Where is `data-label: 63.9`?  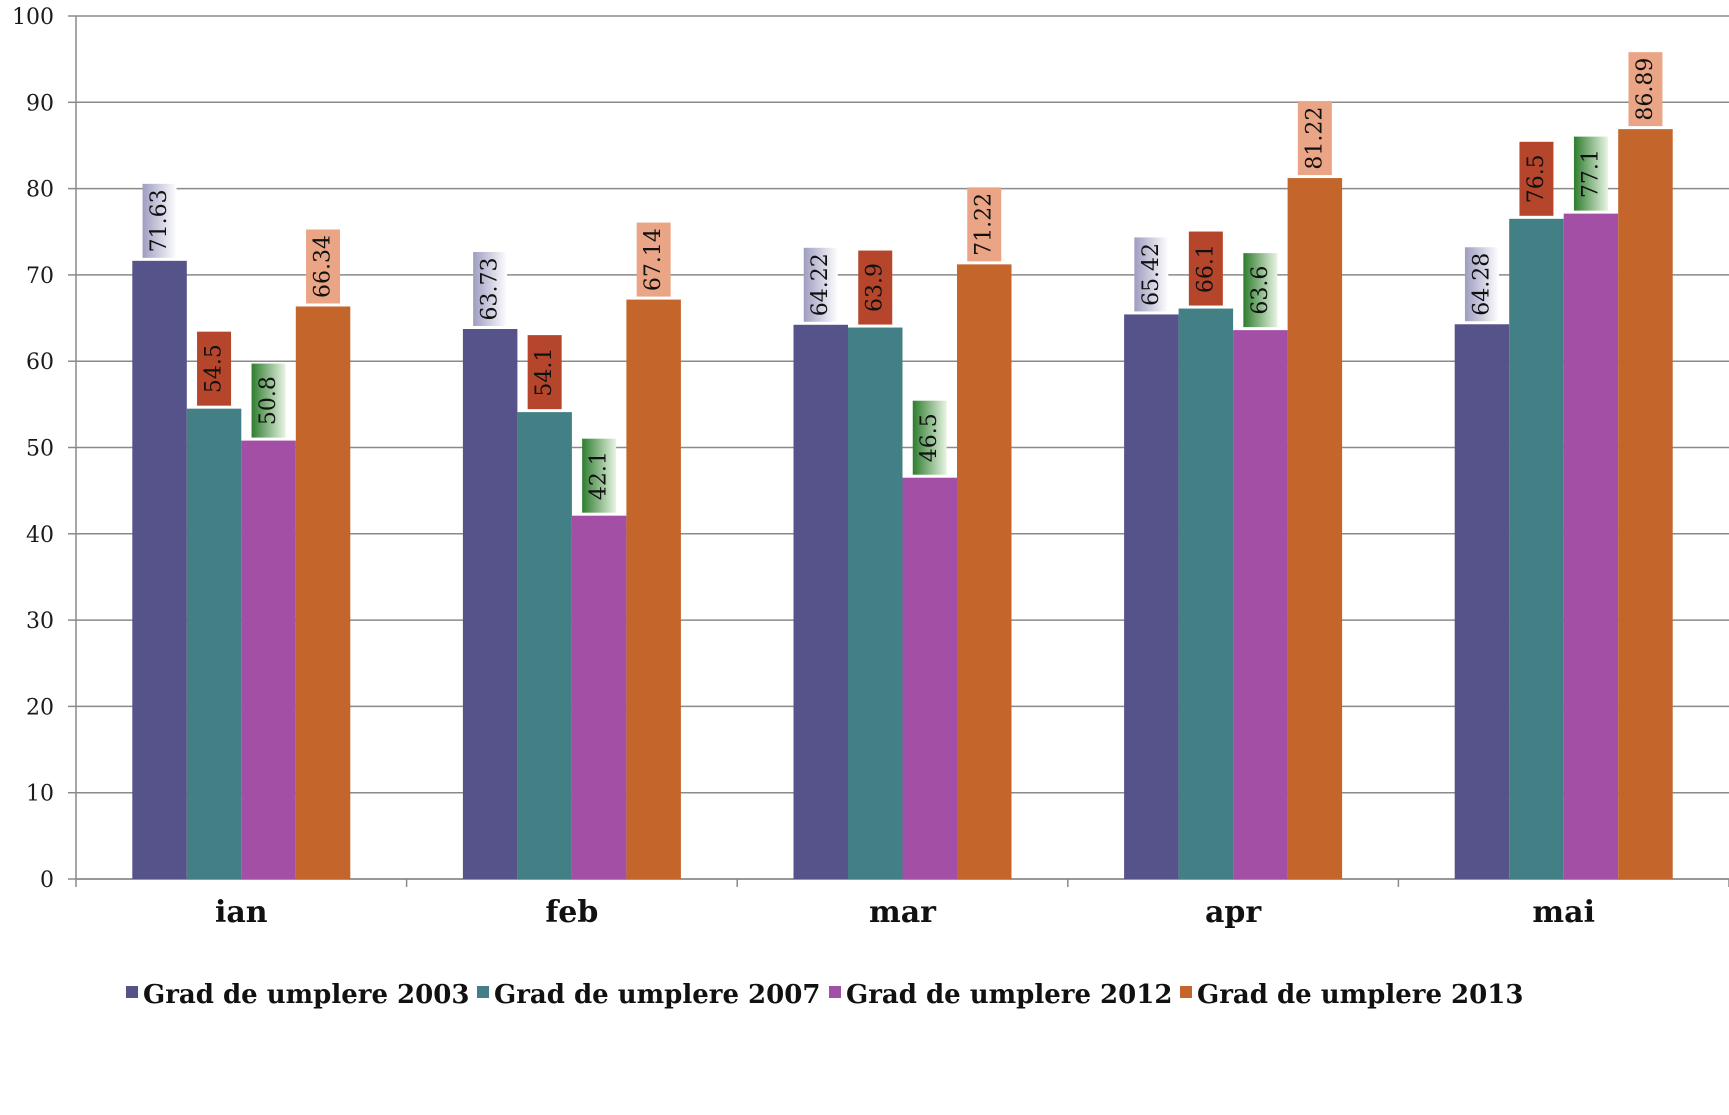 data-label: 63.9 is located at coordinates (875, 287).